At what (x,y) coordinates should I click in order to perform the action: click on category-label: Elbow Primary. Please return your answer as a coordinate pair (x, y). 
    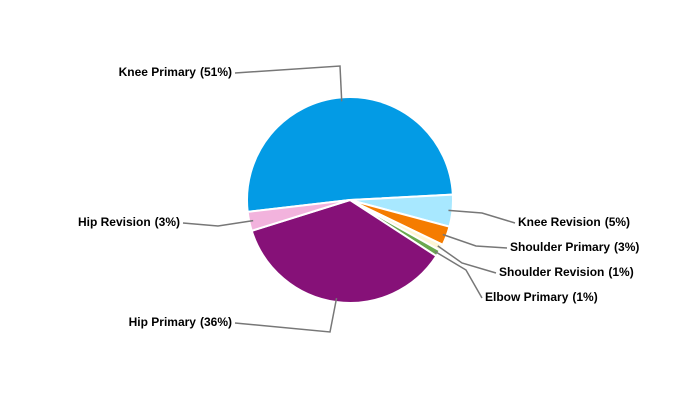
    Looking at the image, I should click on (527, 297).